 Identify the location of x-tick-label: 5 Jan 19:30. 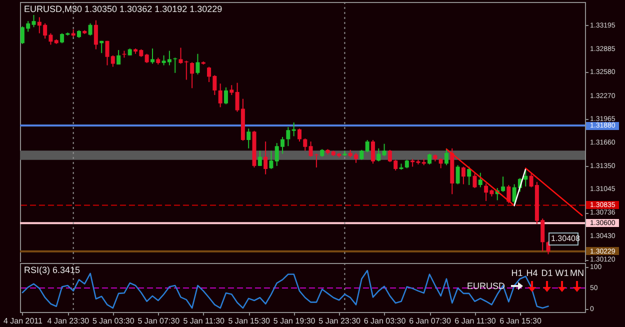
(294, 321).